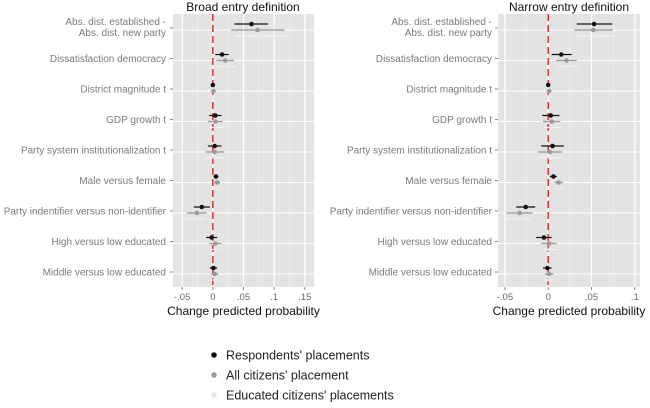 The image size is (650, 408). Describe the element at coordinates (304, 297) in the screenshot. I see `x-tick-label: .15` at that location.